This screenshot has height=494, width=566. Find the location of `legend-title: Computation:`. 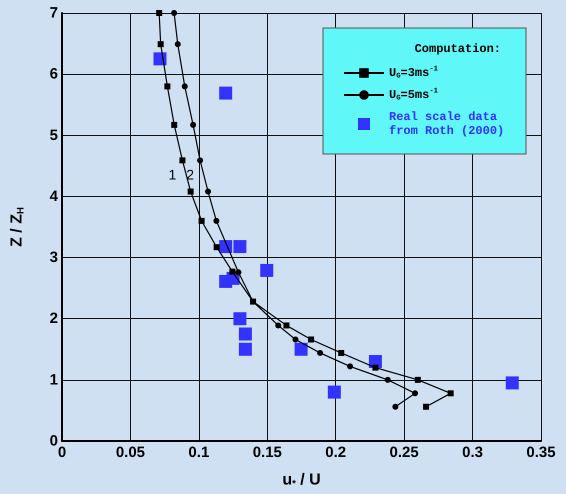

legend-title: Computation: is located at coordinates (458, 49).